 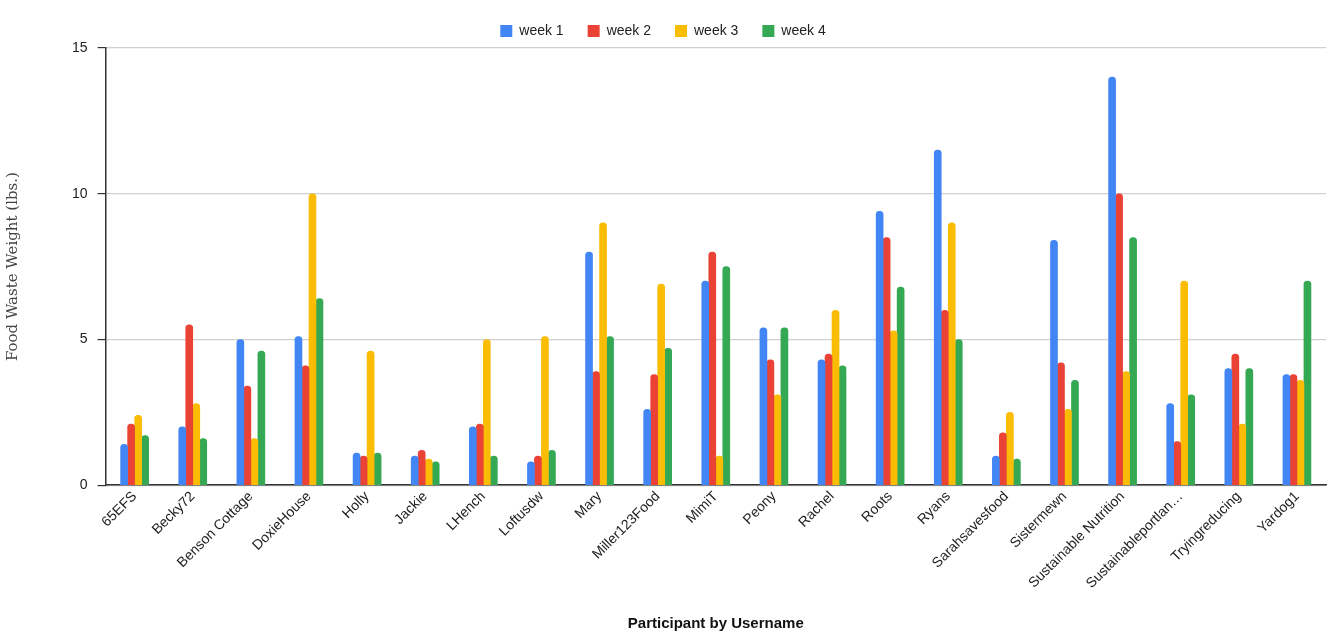 What do you see at coordinates (716, 29) in the screenshot?
I see `legend-label: week 3` at bounding box center [716, 29].